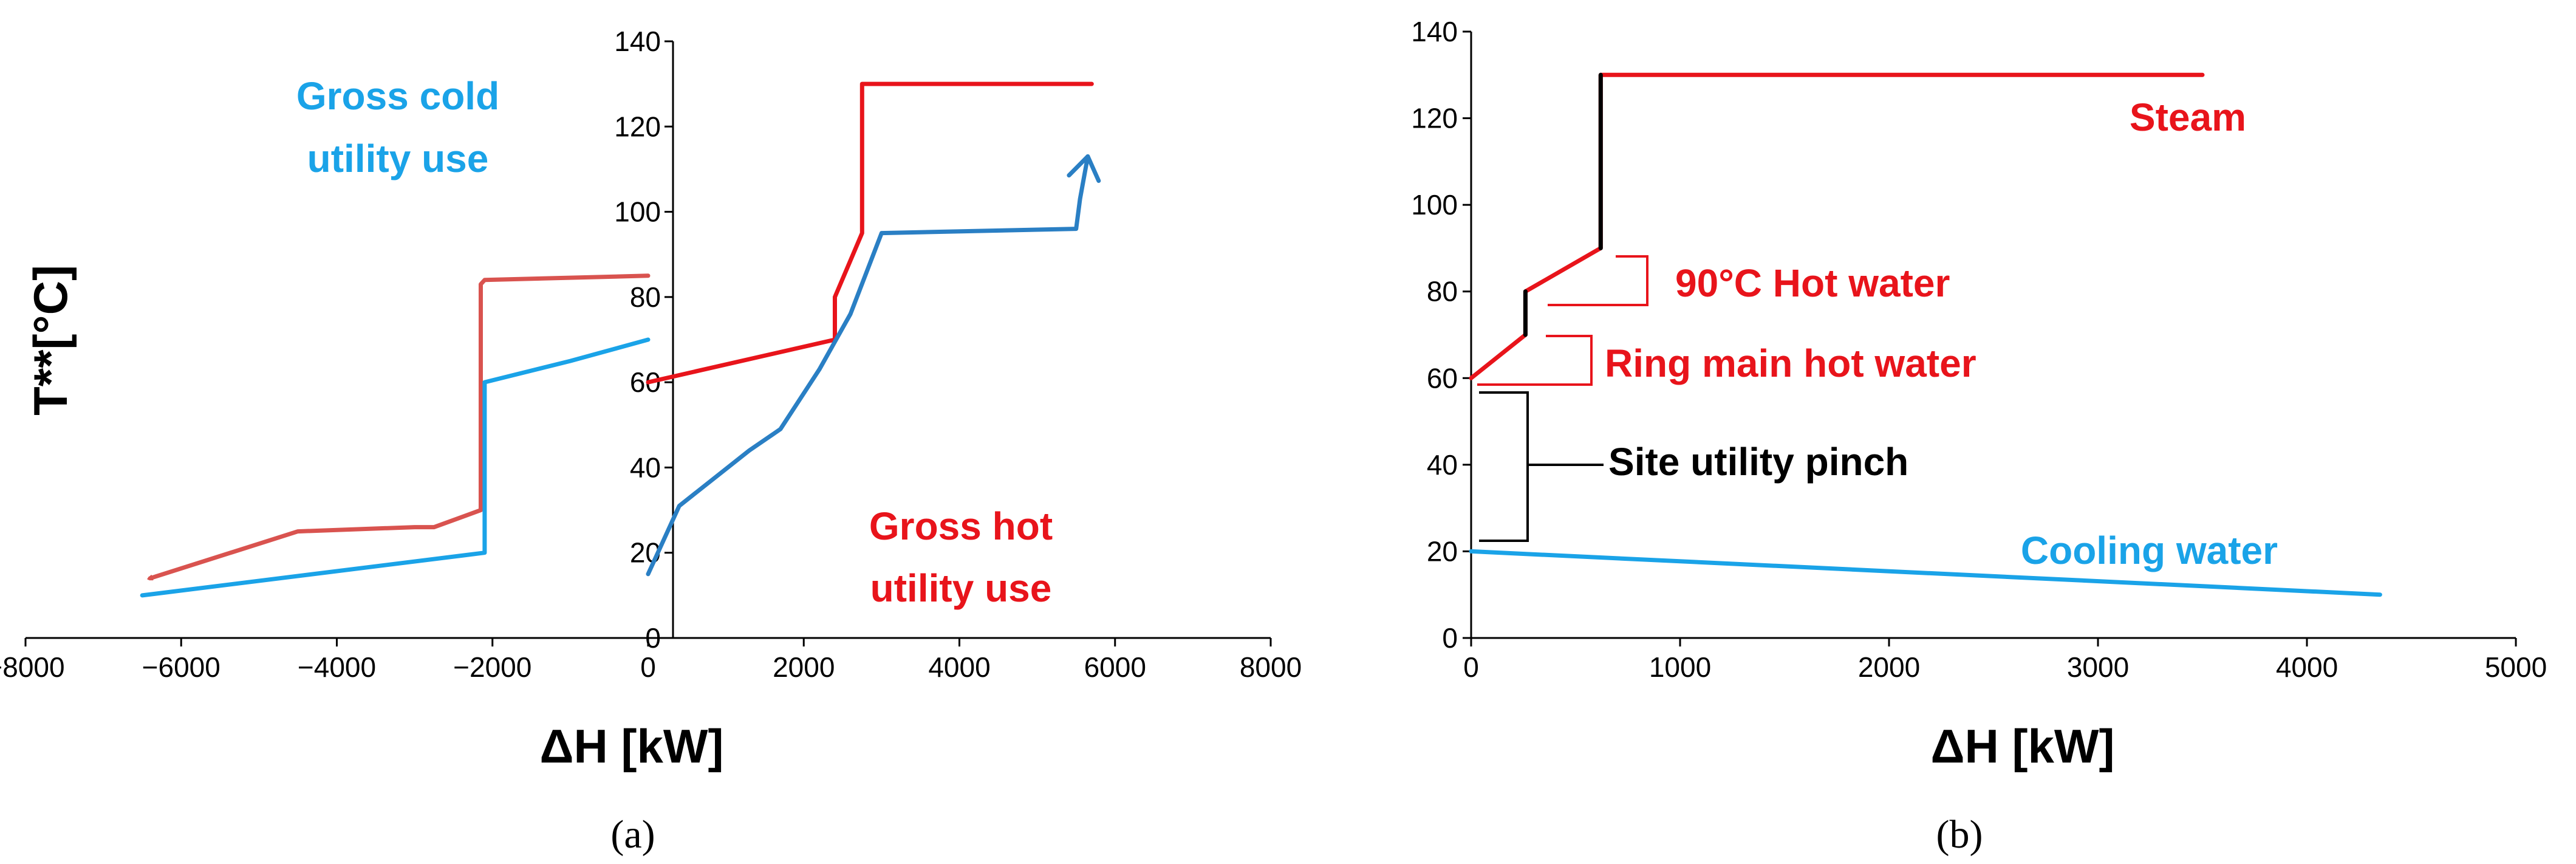 This screenshot has width=2576, height=864. I want to click on x-tick-label: 6000, so click(1115, 667).